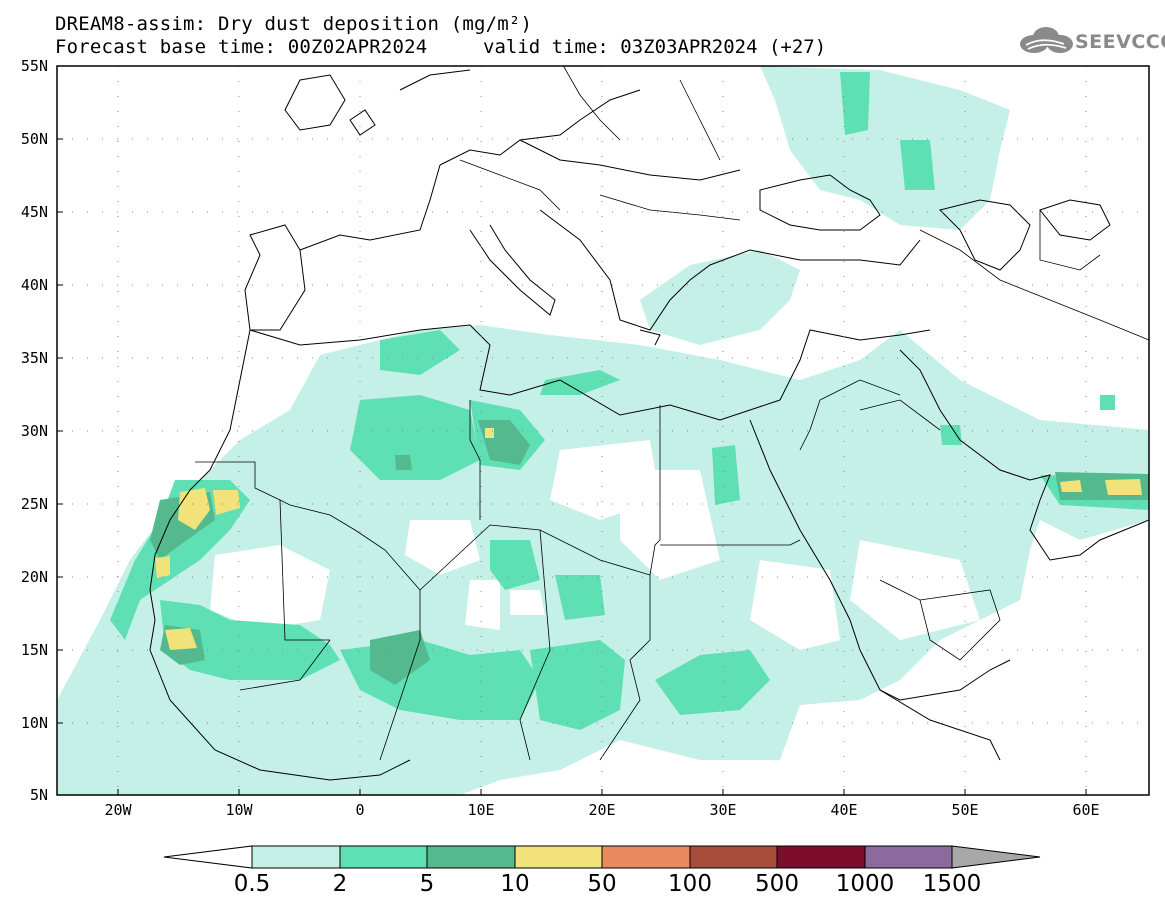  Describe the element at coordinates (118, 810) in the screenshot. I see `lon-label: 20W` at that location.